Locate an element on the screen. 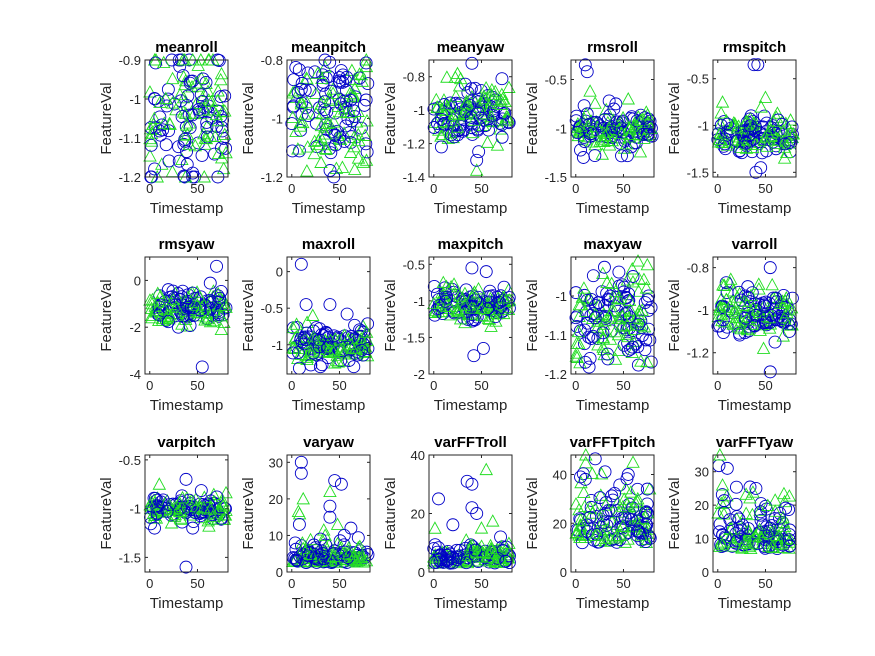 This screenshot has width=875, height=656. y-tick-label: 40 is located at coordinates (418, 455).